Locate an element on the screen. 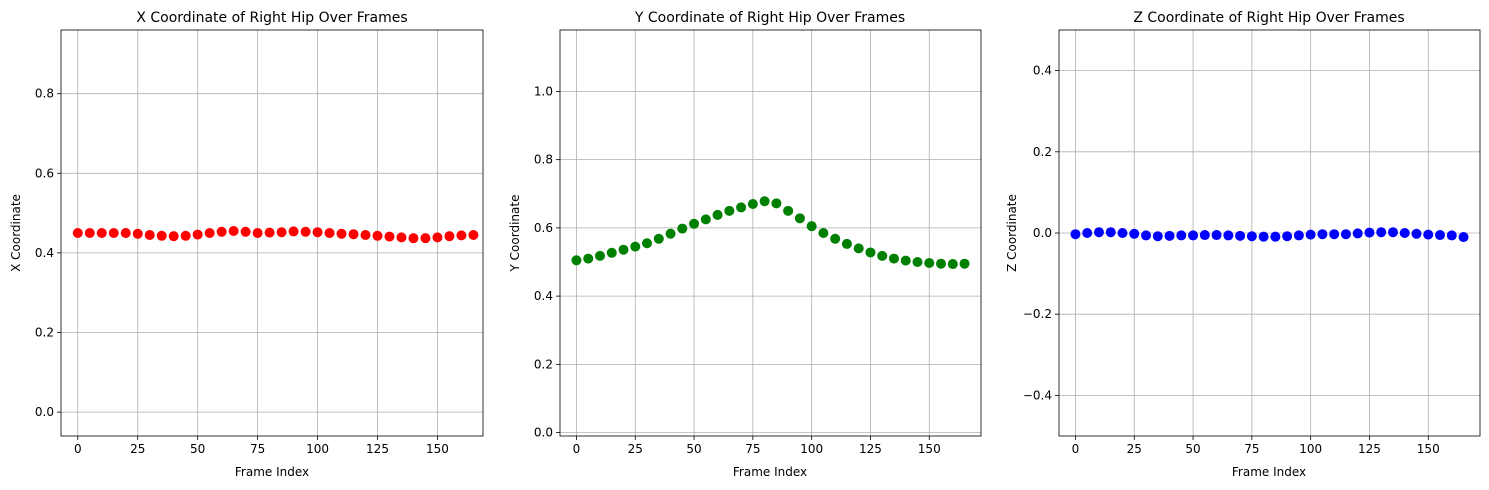  y-axis-label: Y Coordinate is located at coordinates (515, 234).